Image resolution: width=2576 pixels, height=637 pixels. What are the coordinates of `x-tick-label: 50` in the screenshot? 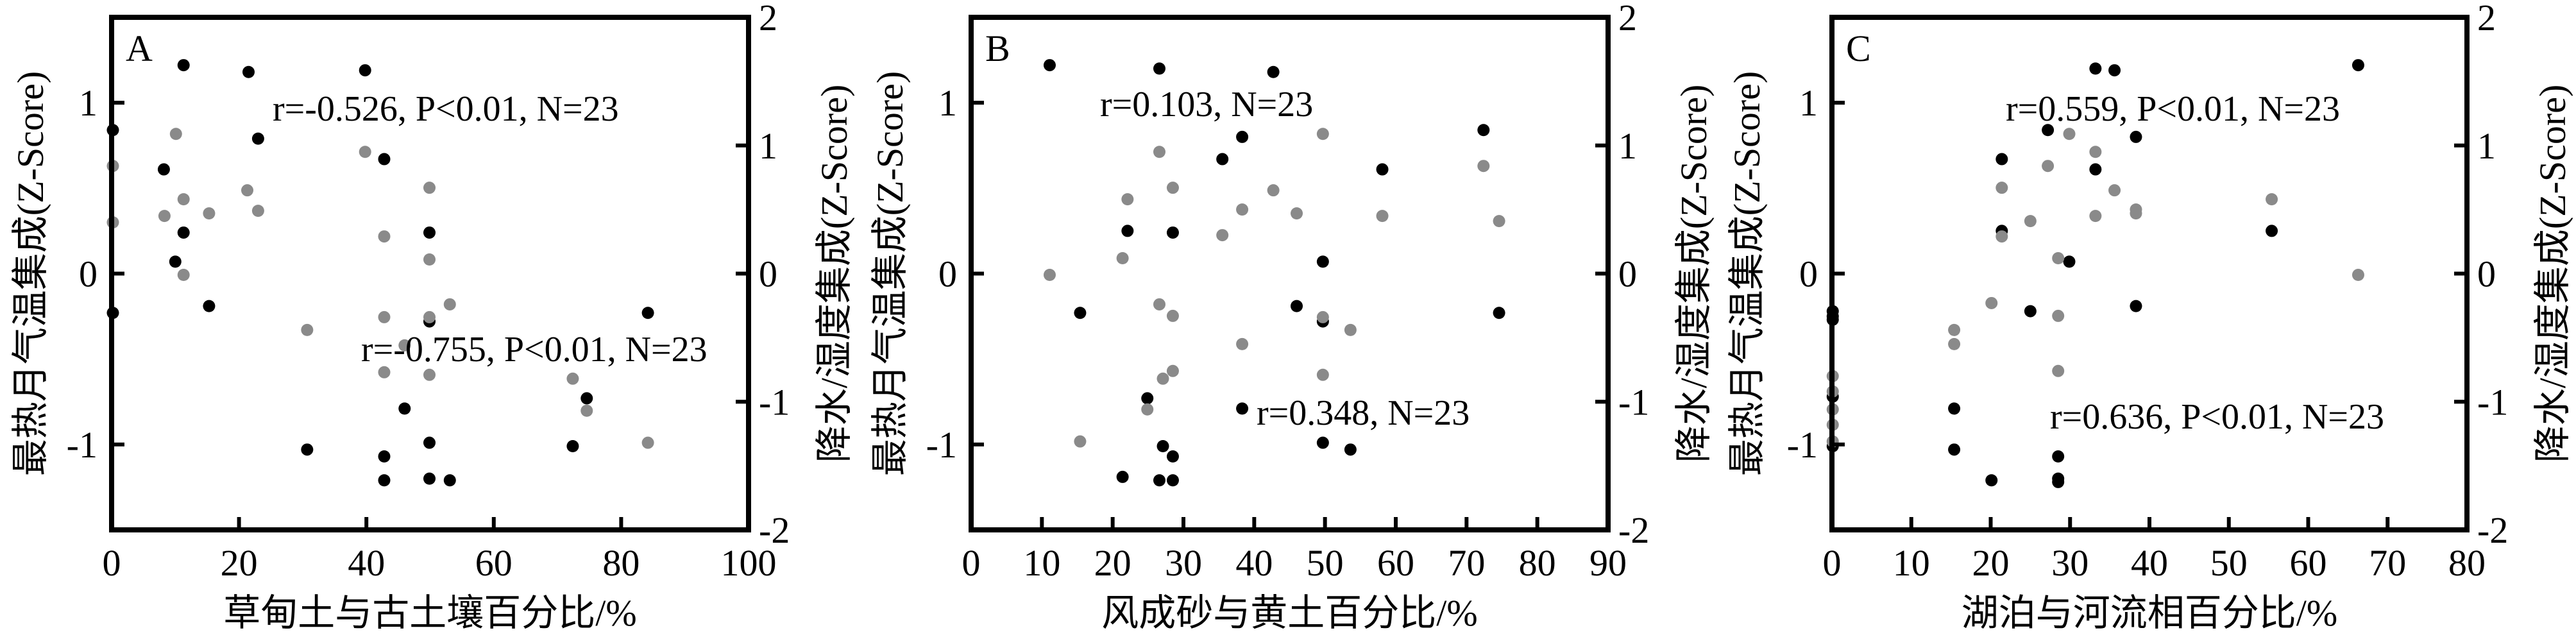 It's located at (2229, 563).